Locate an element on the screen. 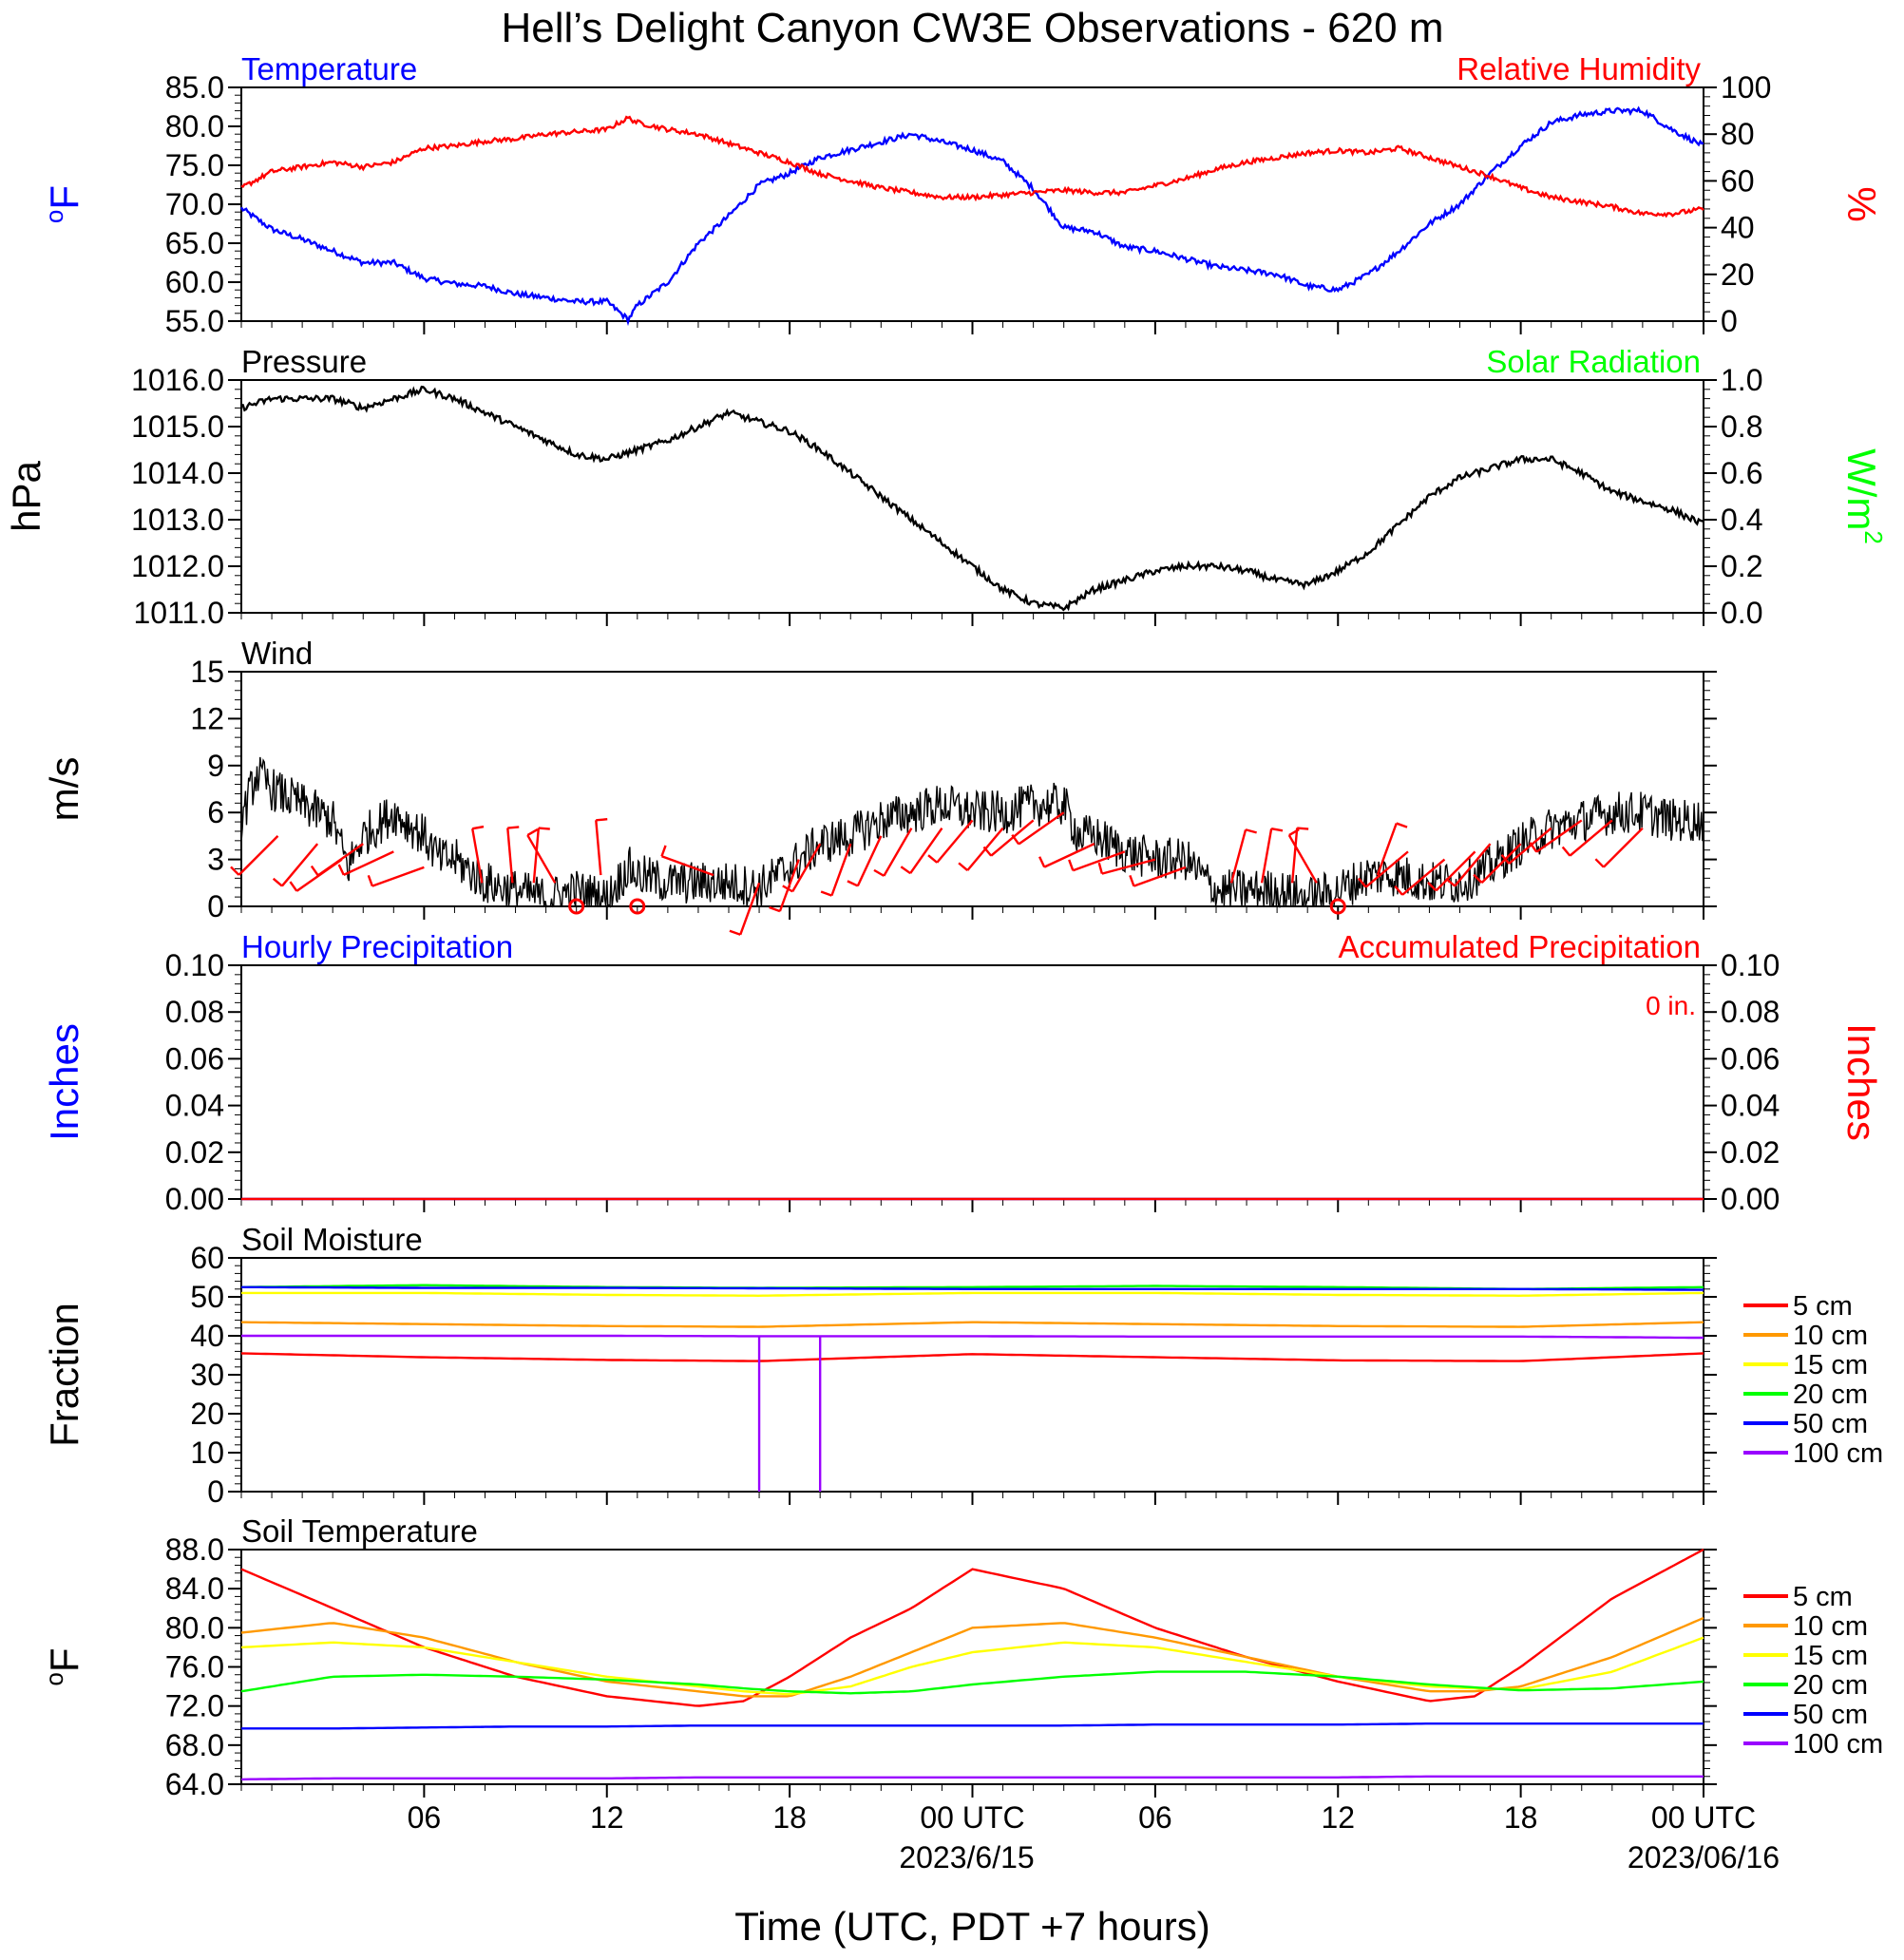 The image size is (1904, 1960). y-tick-label: 50 is located at coordinates (207, 1297).